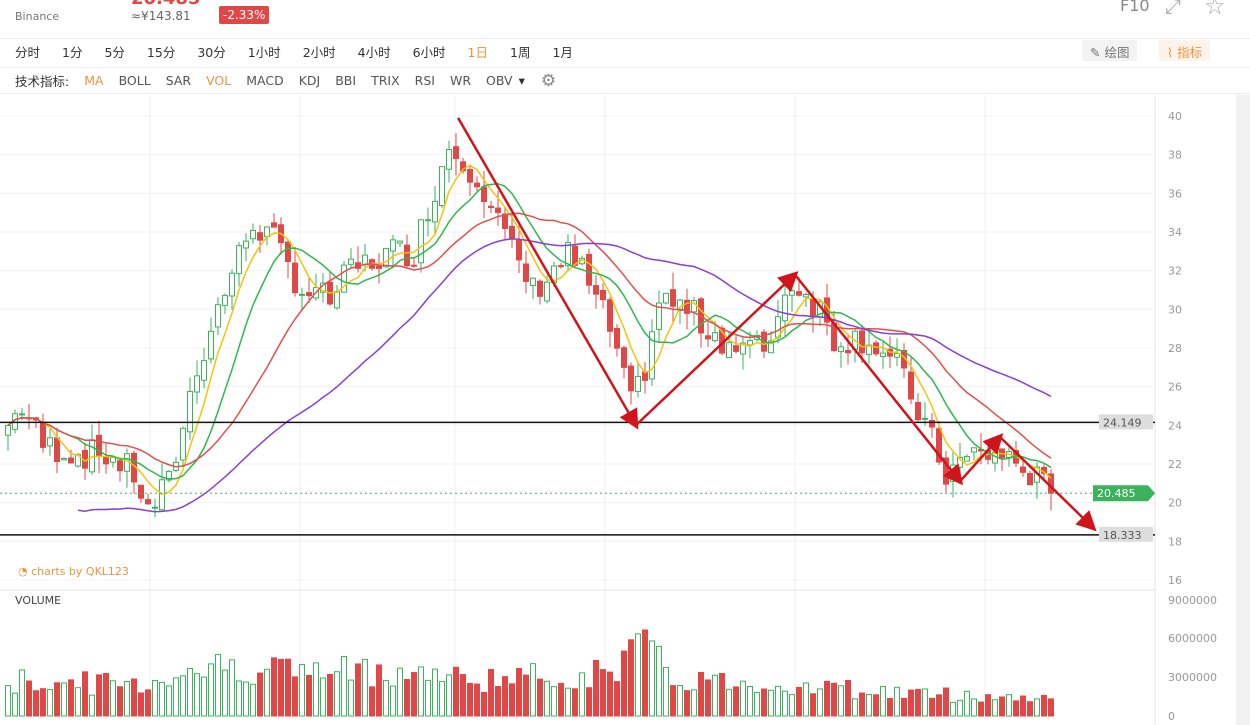 The height and width of the screenshot is (725, 1250). Describe the element at coordinates (134, 80) in the screenshot. I see `indicator-tab-boll: BOLL` at that location.